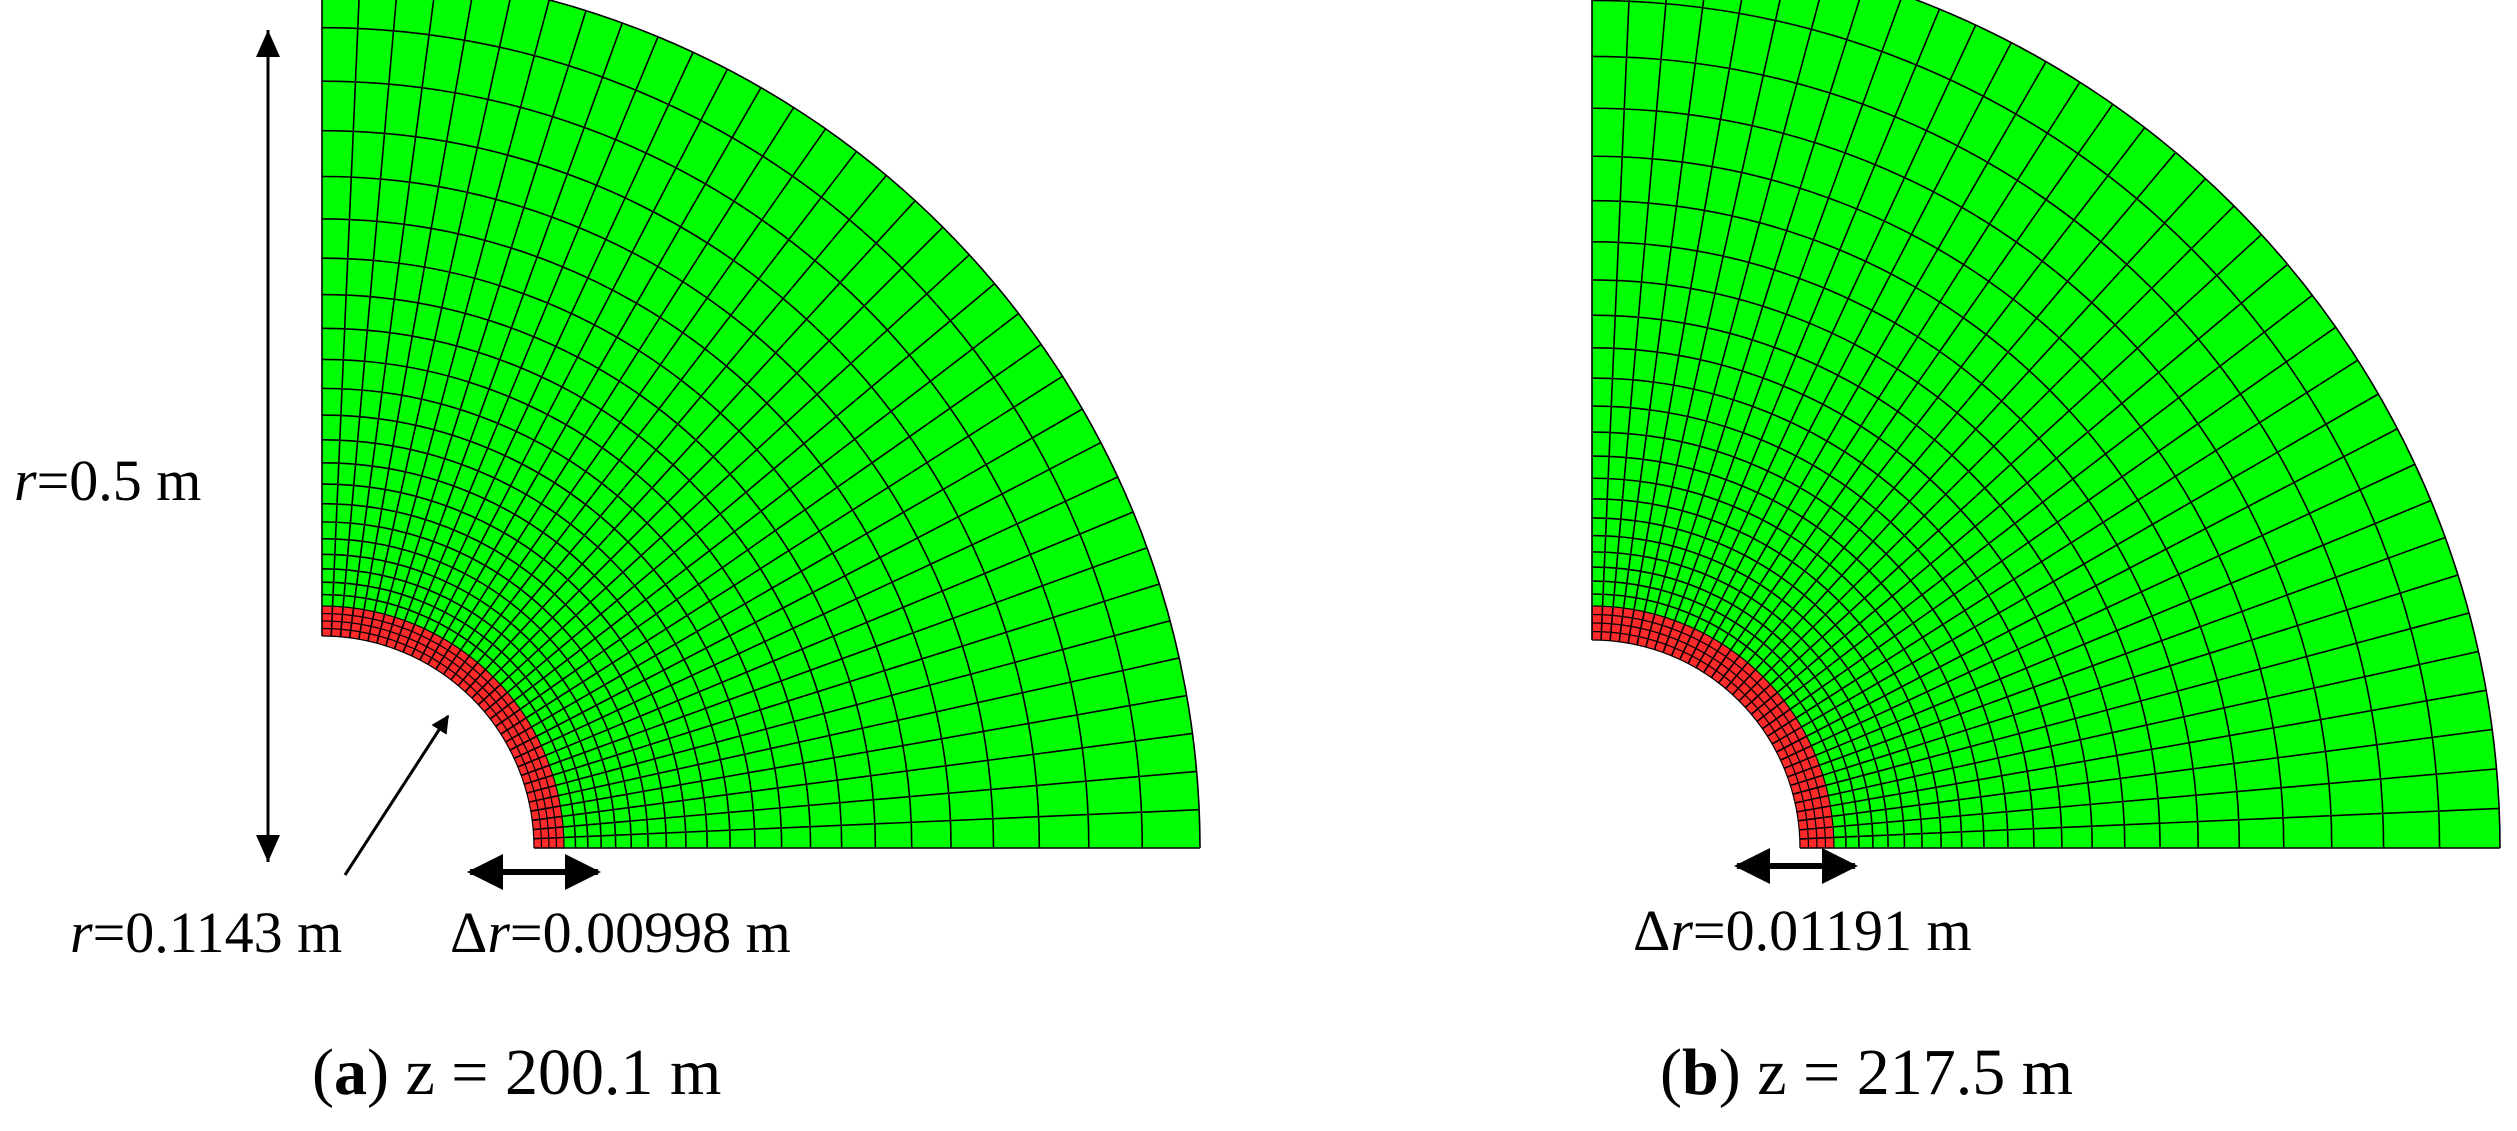  I want to click on delta-r-label-a: Δr=0.00998 m, so click(620, 932).